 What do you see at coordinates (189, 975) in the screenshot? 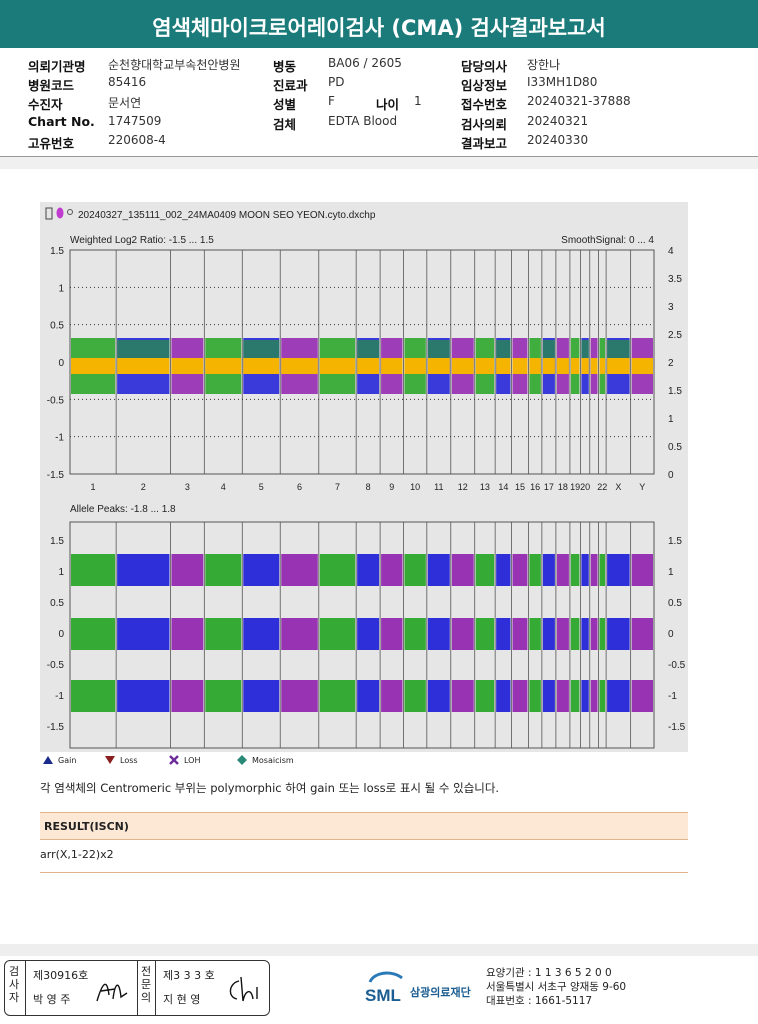
I see `license-number: 제3 3 3 호` at bounding box center [189, 975].